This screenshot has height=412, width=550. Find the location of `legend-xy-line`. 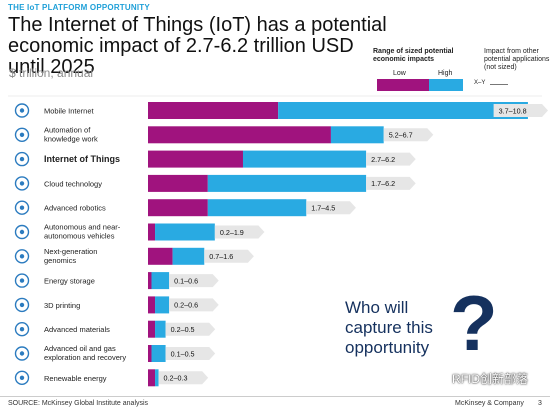

legend-xy-line is located at coordinates (499, 84).